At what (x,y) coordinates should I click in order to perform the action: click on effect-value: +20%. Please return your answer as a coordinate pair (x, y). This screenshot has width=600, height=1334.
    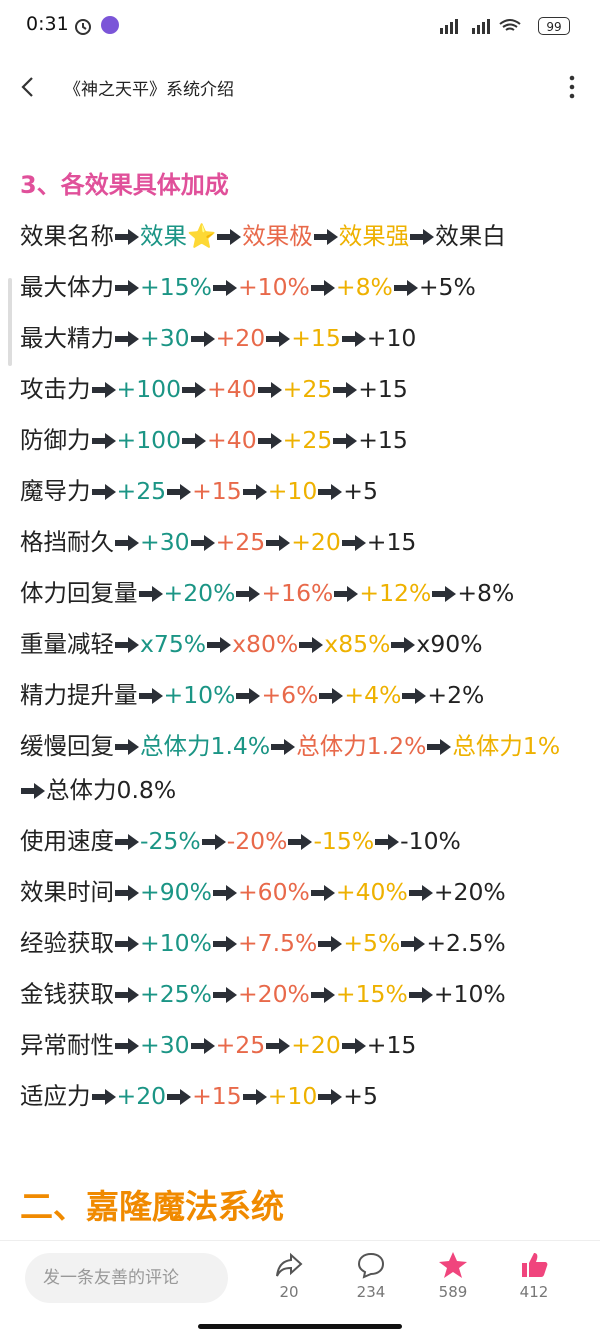
    Looking at the image, I should click on (469, 892).